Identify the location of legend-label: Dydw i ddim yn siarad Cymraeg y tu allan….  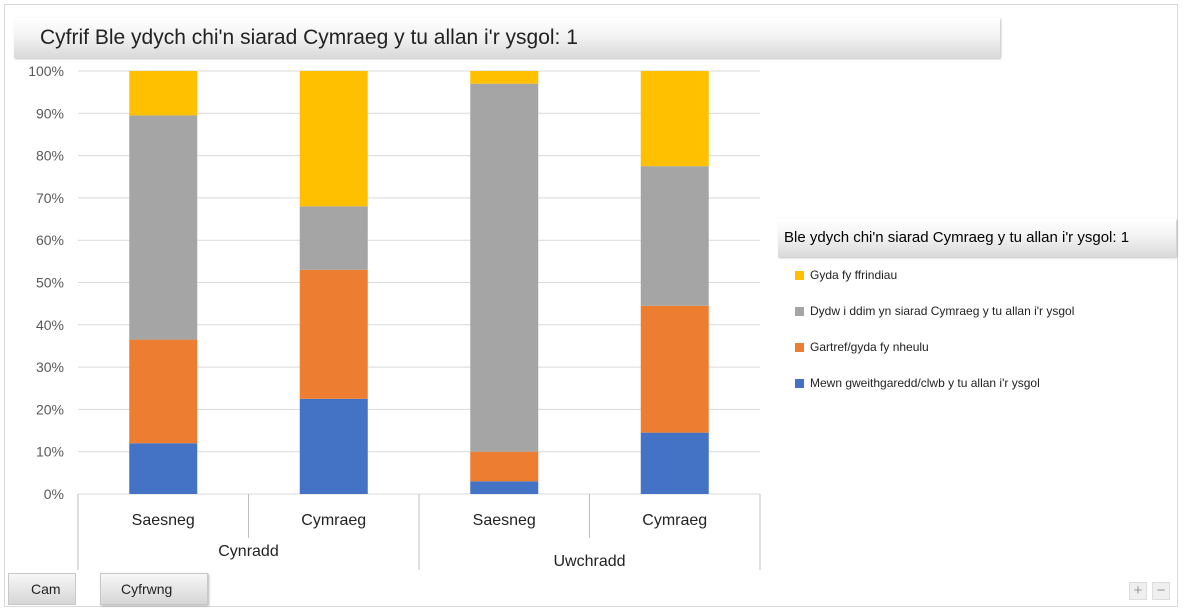
(942, 311).